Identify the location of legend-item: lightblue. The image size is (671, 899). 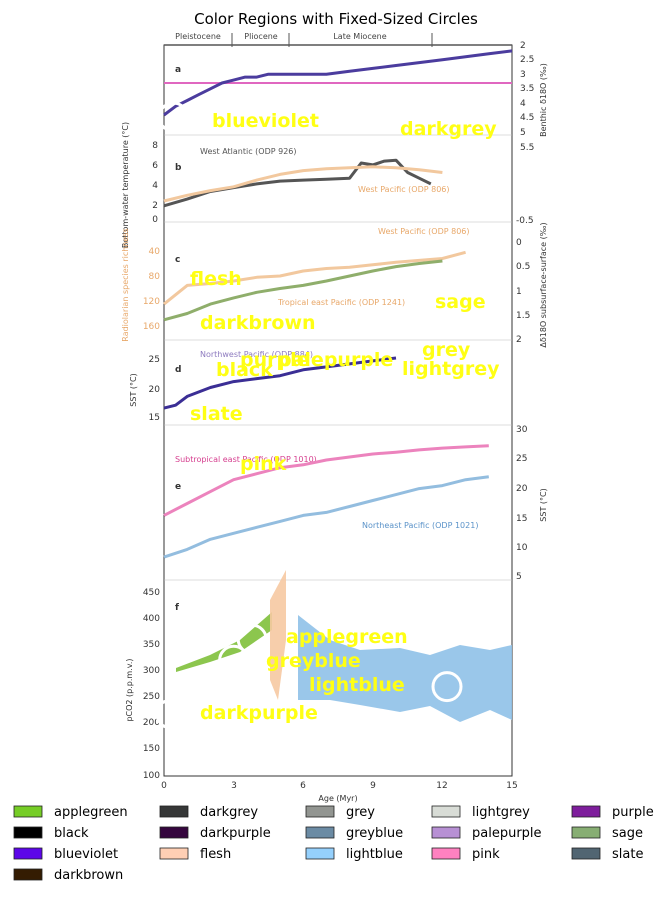
(354, 854).